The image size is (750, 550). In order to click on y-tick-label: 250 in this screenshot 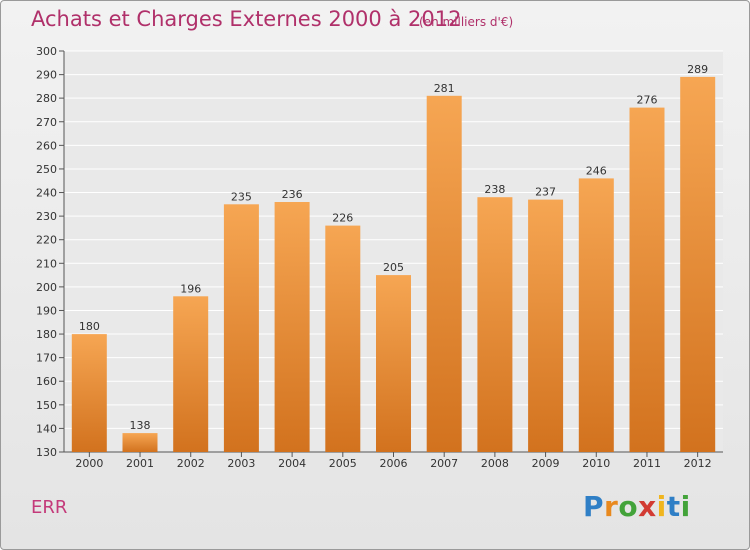, I will do `click(46, 169)`.